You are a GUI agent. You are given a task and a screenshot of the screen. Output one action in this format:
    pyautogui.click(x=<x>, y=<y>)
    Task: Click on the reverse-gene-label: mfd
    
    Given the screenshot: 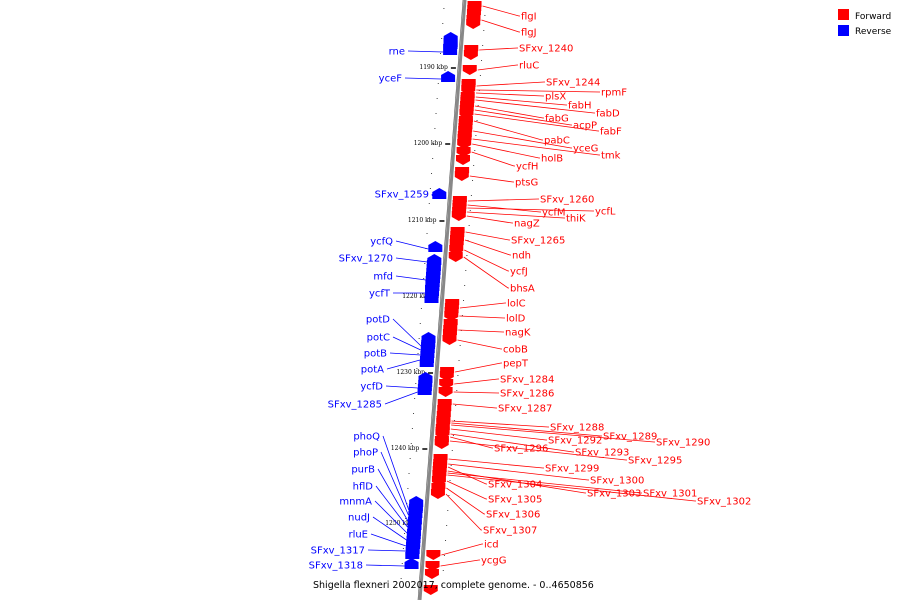 What is the action you would take?
    pyautogui.click(x=383, y=277)
    